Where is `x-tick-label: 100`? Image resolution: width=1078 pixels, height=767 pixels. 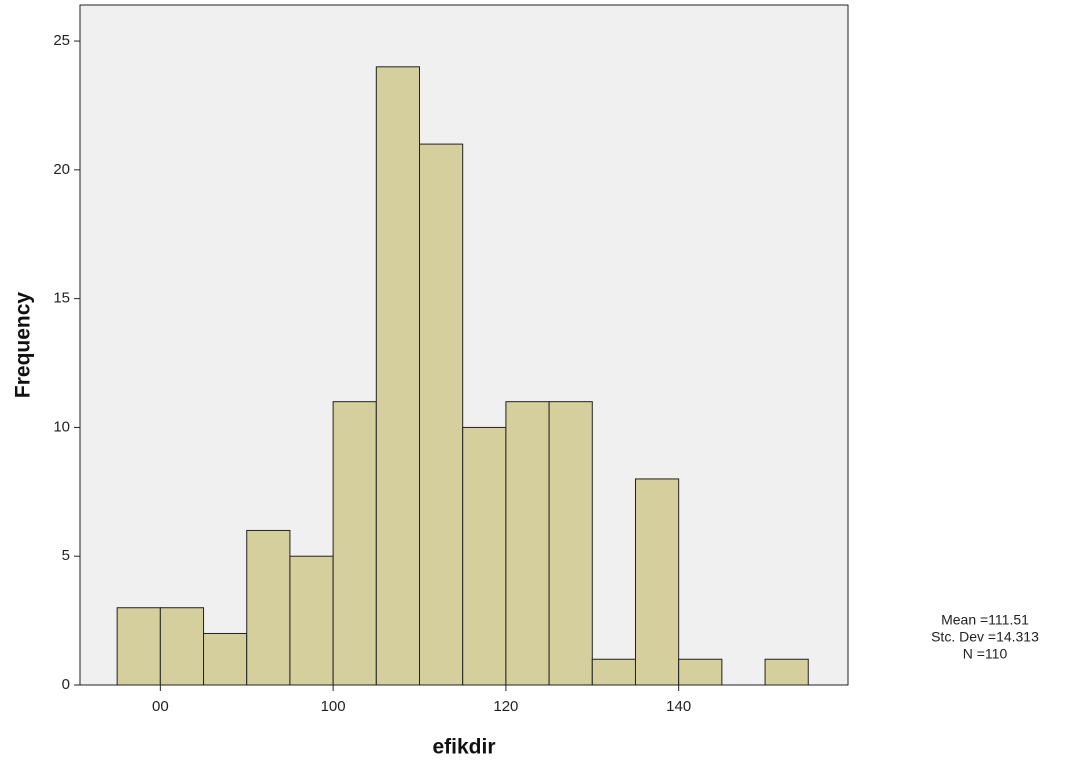 x-tick-label: 100 is located at coordinates (333, 706).